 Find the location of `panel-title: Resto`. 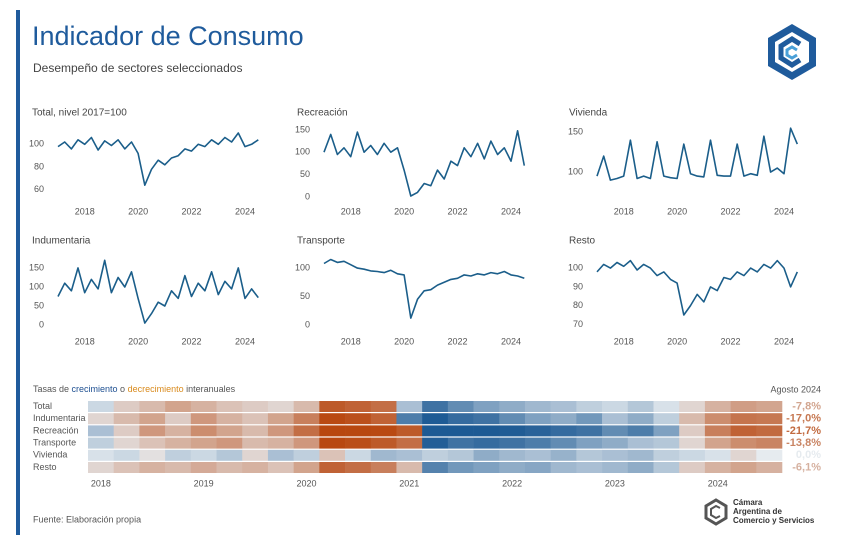

panel-title: Resto is located at coordinates (582, 241).